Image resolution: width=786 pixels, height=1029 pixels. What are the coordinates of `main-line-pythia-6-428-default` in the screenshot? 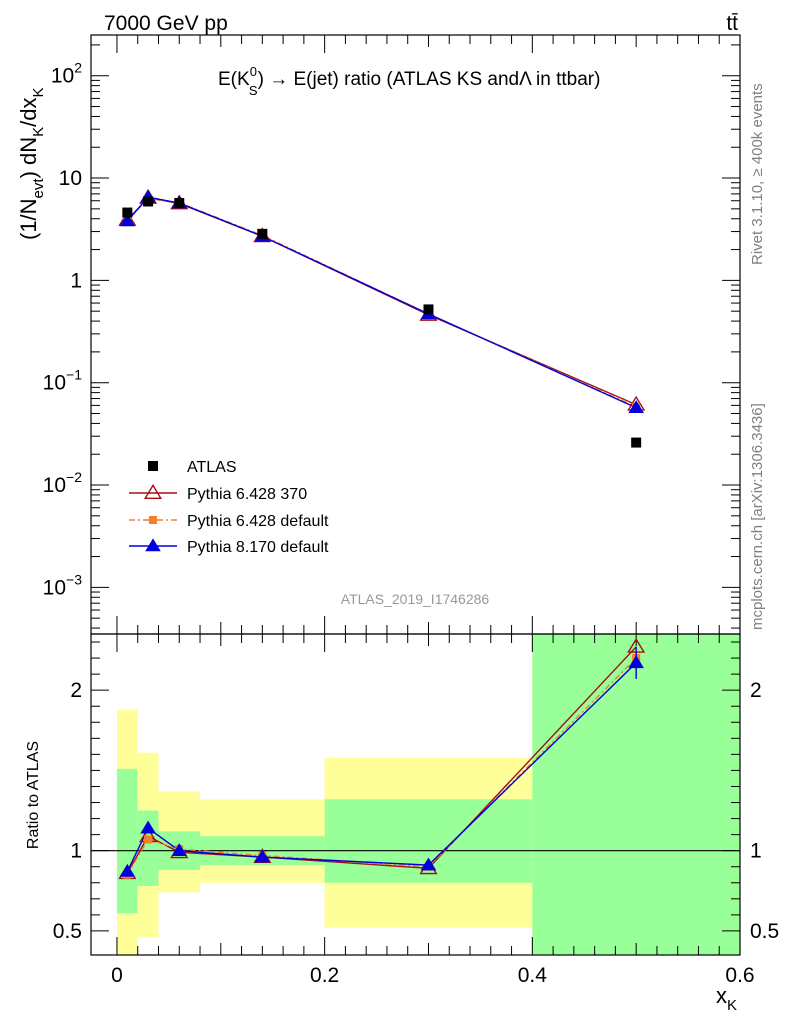 It's located at (381, 302).